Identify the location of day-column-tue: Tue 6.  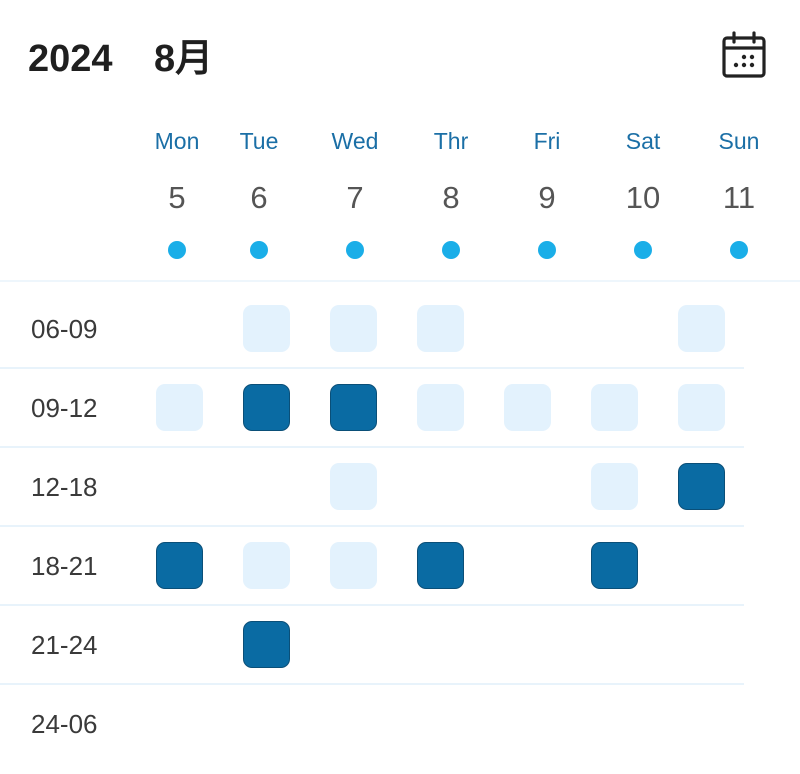
(259, 195).